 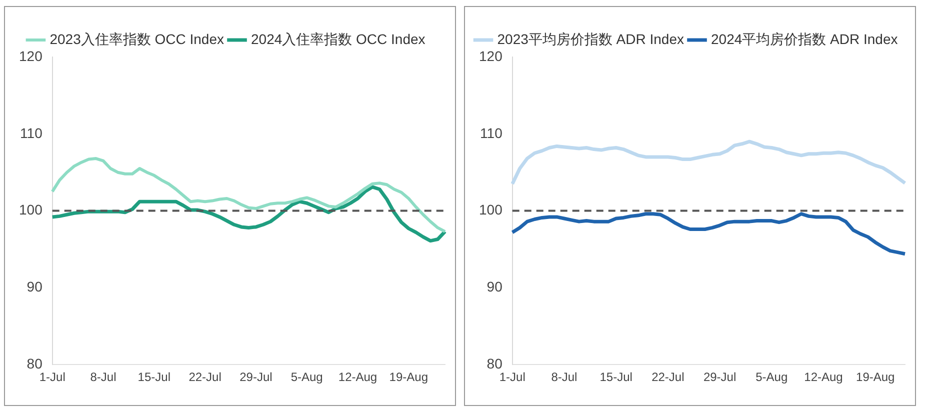 What do you see at coordinates (338, 38) in the screenshot?
I see `legend-label: 2024入住率指数 OCC Index` at bounding box center [338, 38].